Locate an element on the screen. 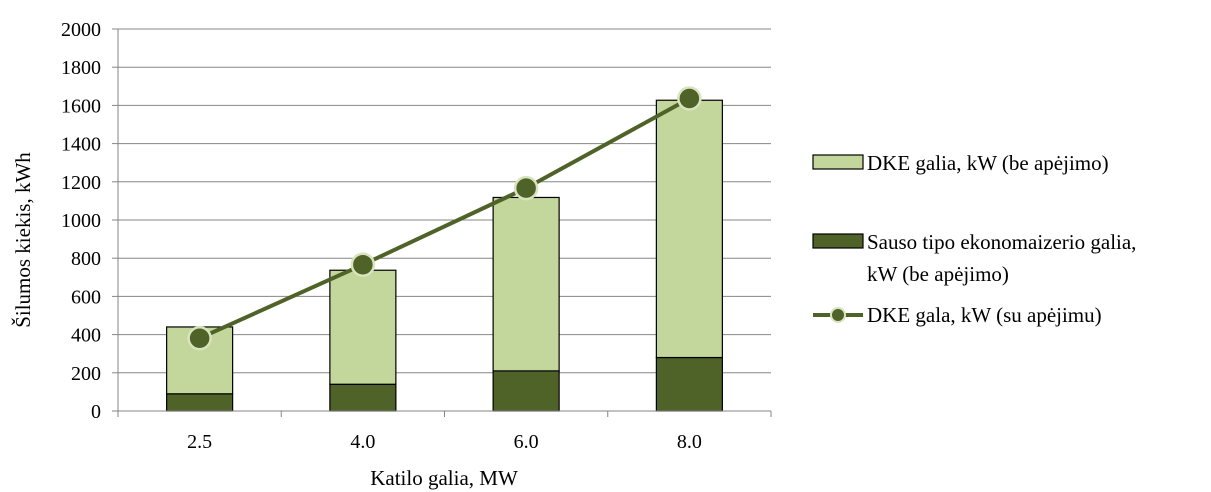 The width and height of the screenshot is (1211, 492). y-tick-label: 1400 is located at coordinates (81, 145).